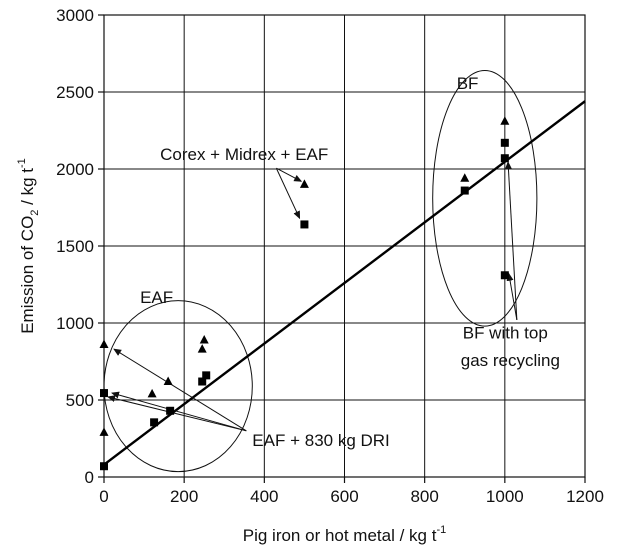  What do you see at coordinates (27, 189) in the screenshot?
I see `y-axis-title-unit: / kg t` at bounding box center [27, 189].